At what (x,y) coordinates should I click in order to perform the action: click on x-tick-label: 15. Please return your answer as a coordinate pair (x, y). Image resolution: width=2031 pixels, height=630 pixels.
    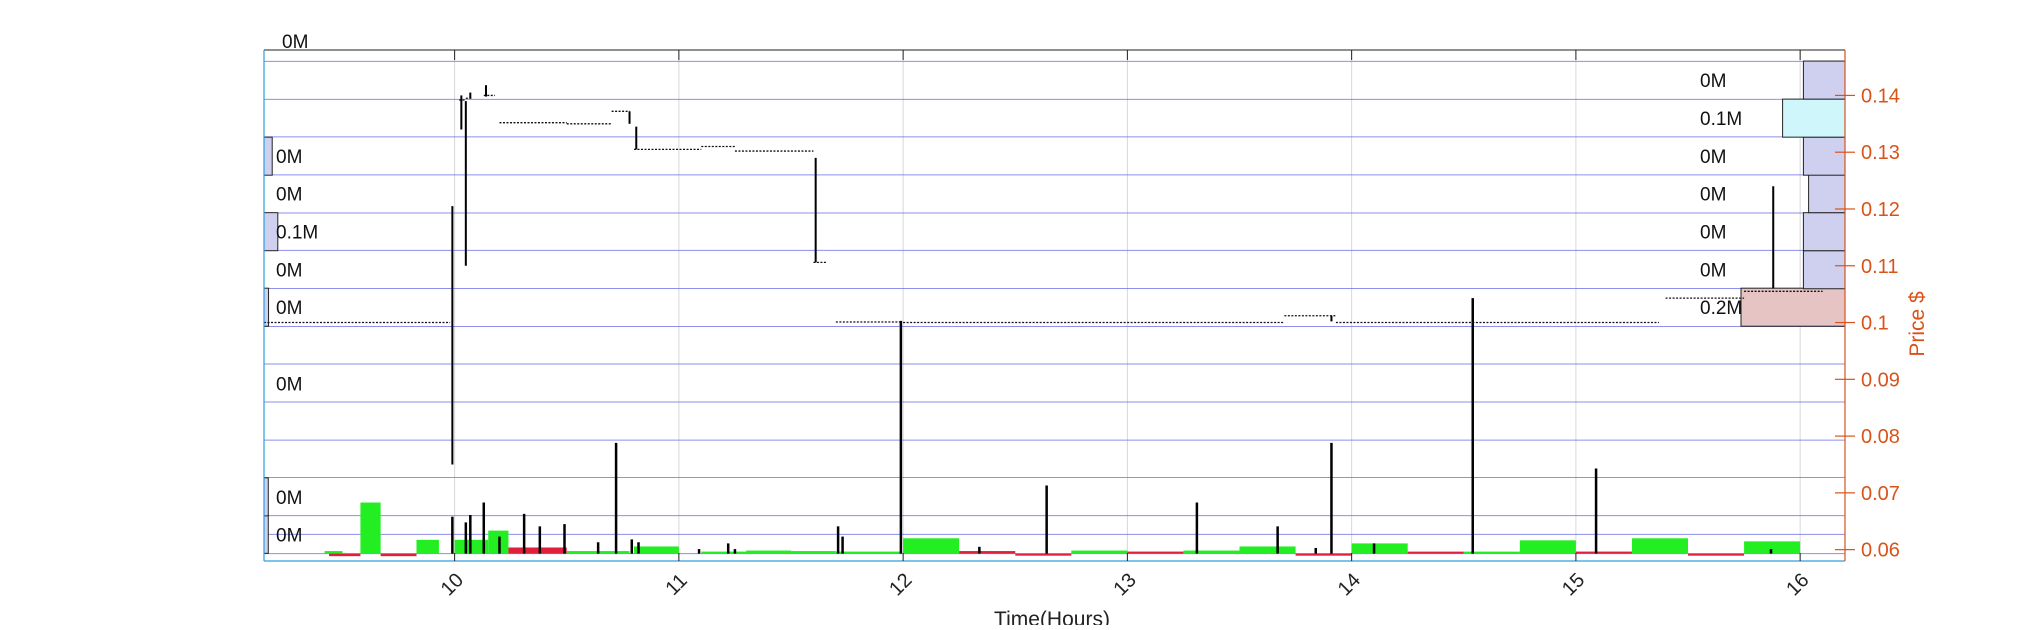
    Looking at the image, I should click on (1573, 584).